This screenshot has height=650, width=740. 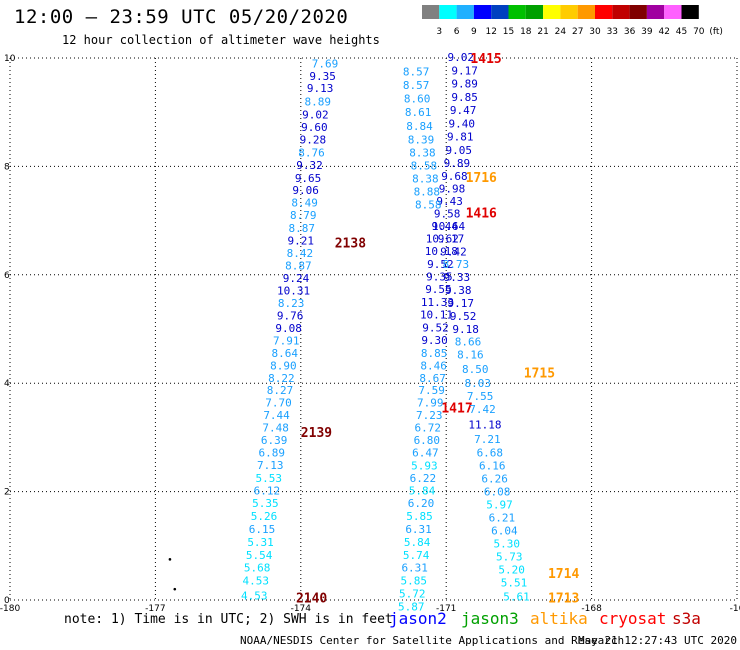 I want to click on y-tick-label: 8, so click(x=7, y=167).